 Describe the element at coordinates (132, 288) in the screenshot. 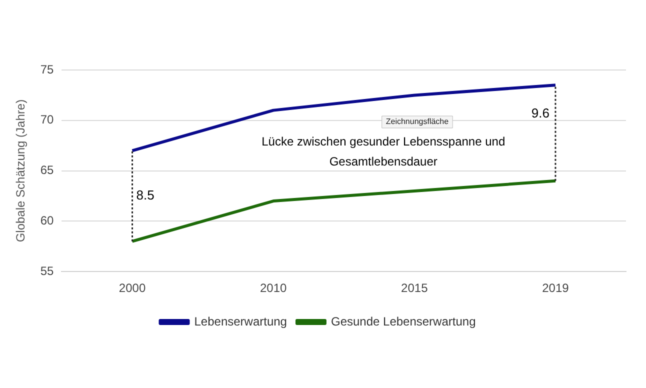

I see `x-tick-label: 2000` at that location.